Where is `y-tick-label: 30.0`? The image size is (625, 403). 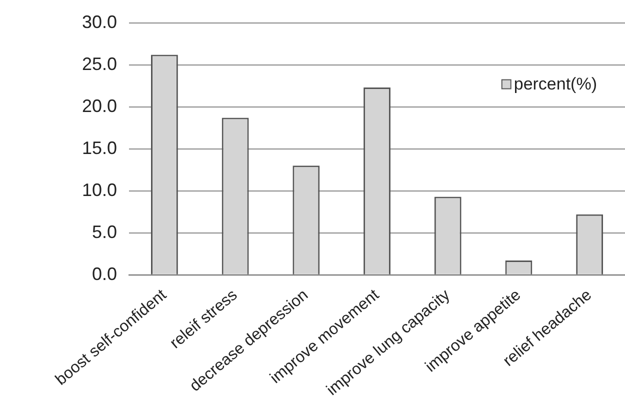 y-tick-label: 30.0 is located at coordinates (100, 22).